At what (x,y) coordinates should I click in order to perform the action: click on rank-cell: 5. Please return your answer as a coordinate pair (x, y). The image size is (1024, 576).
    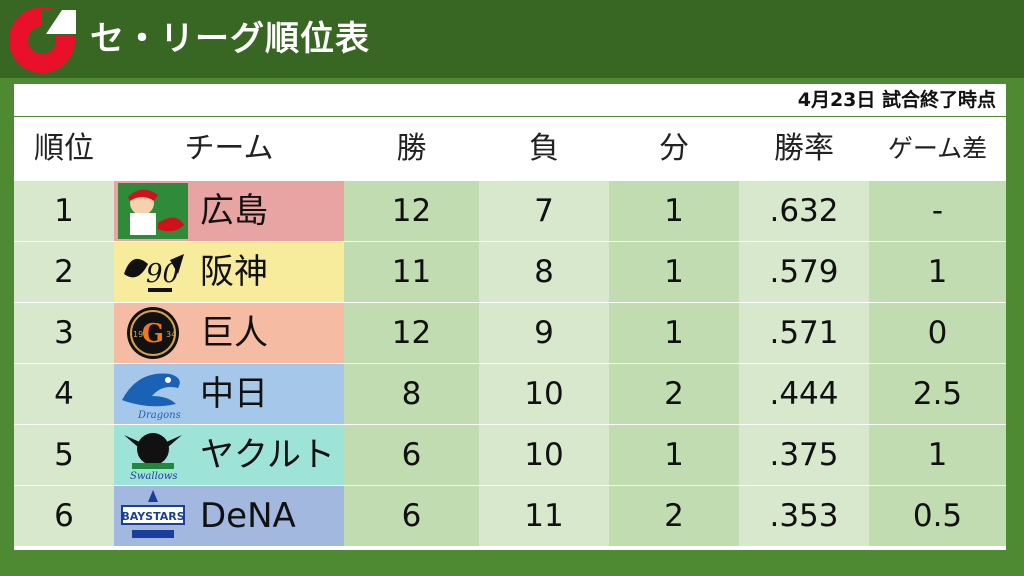
    Looking at the image, I should click on (64, 455).